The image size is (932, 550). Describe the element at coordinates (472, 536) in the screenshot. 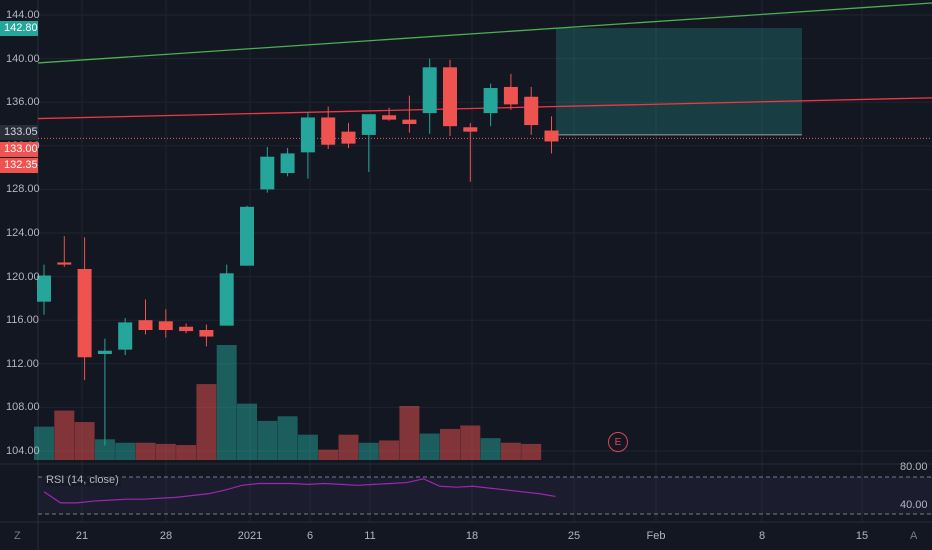

I see `time-tick-label: 18` at that location.